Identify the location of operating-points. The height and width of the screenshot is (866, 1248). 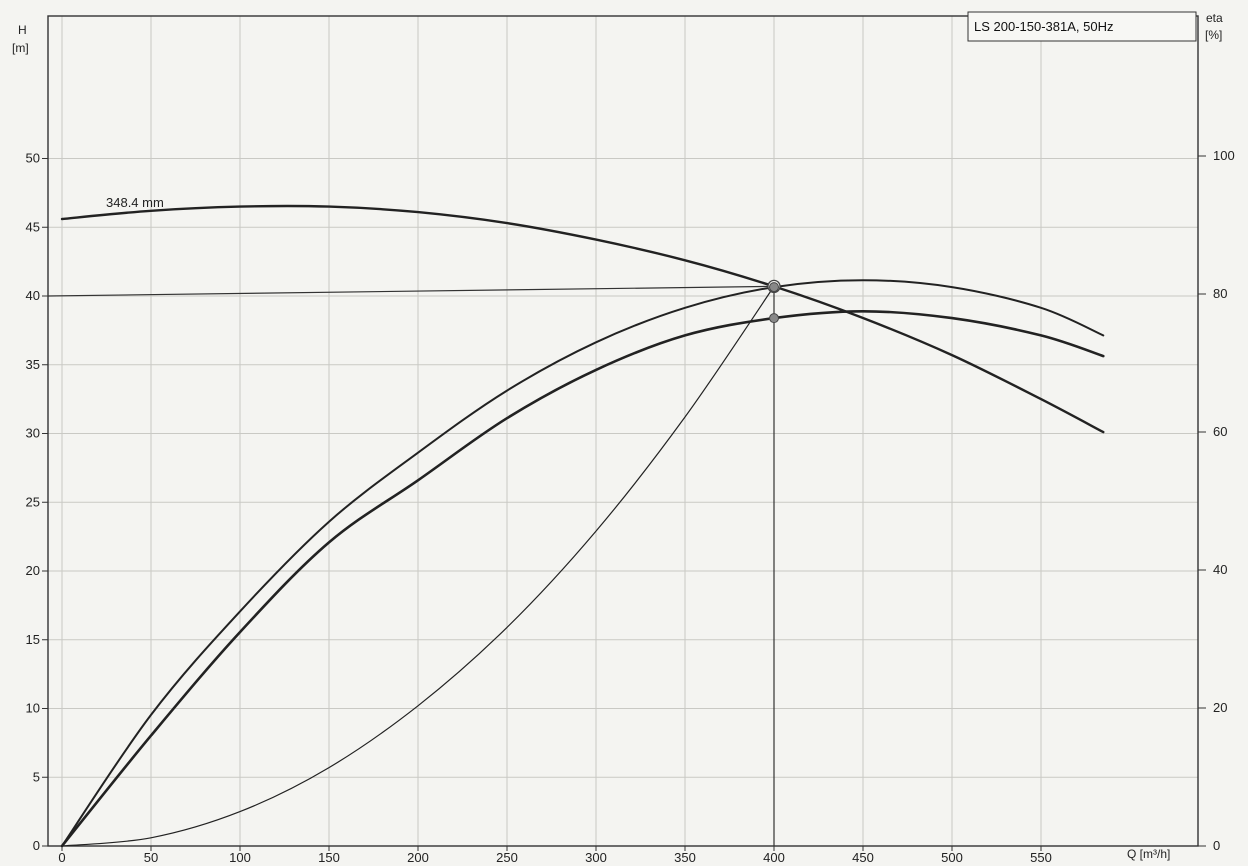
(774, 301).